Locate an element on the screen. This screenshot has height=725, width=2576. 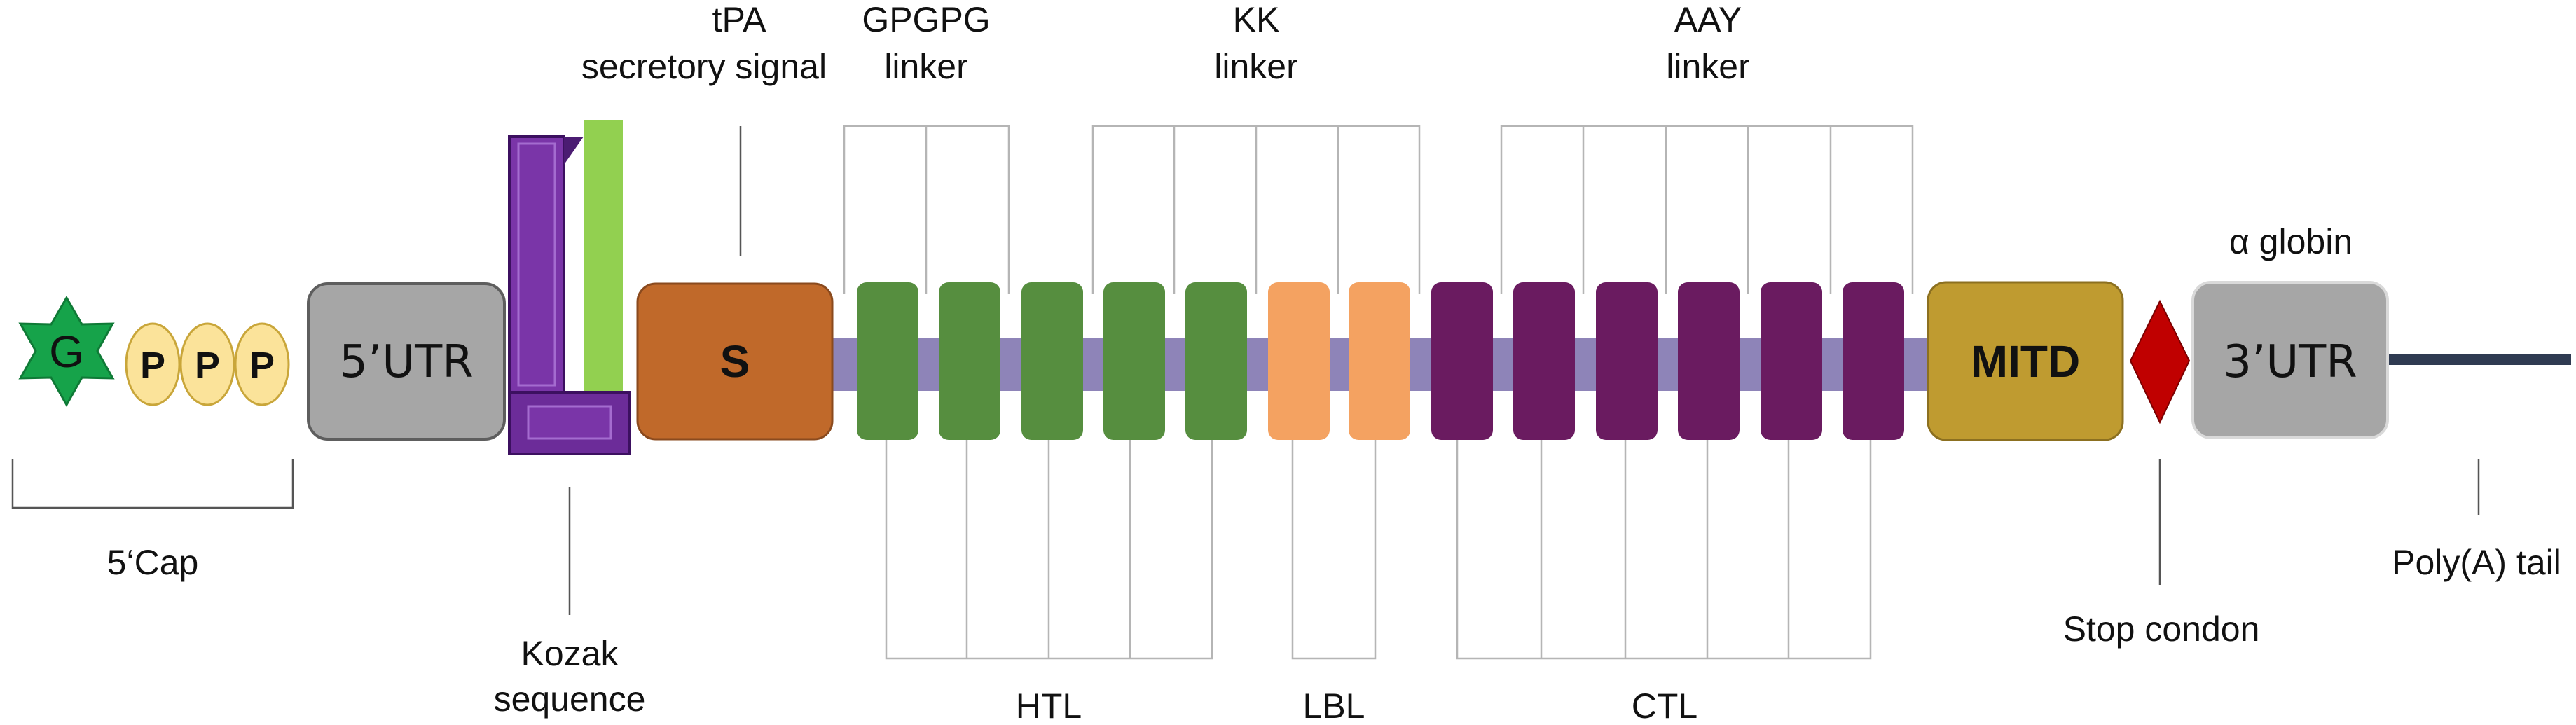
ctl-group-label: CTL is located at coordinates (1664, 705).